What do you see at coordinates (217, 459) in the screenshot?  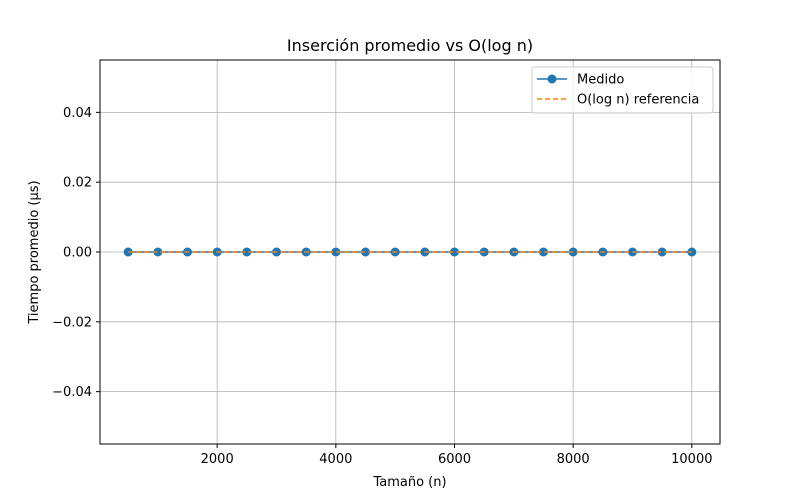 I see `x-tick-label: 2000` at bounding box center [217, 459].